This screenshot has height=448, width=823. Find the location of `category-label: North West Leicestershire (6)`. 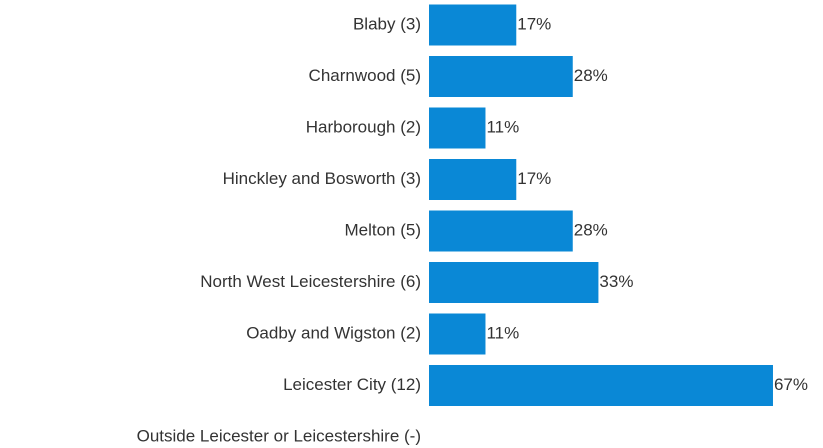

category-label: North West Leicestershire (6) is located at coordinates (310, 281).